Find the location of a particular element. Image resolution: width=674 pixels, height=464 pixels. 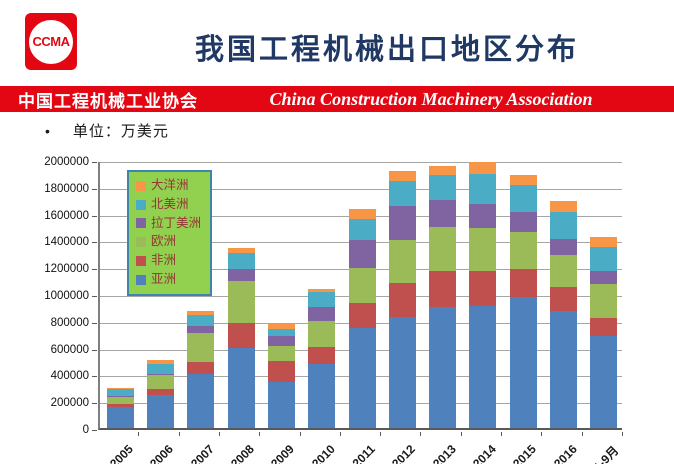

bar-2013 is located at coordinates (443, 297).